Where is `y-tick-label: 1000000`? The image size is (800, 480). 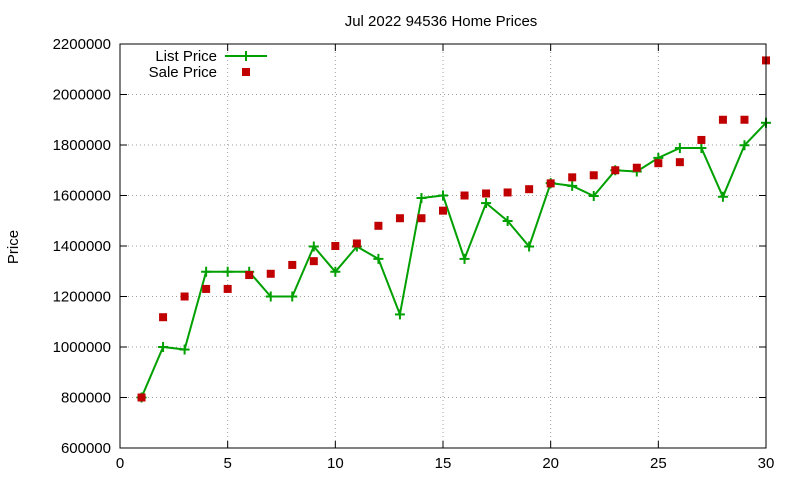 y-tick-label: 1000000 is located at coordinates (82, 347).